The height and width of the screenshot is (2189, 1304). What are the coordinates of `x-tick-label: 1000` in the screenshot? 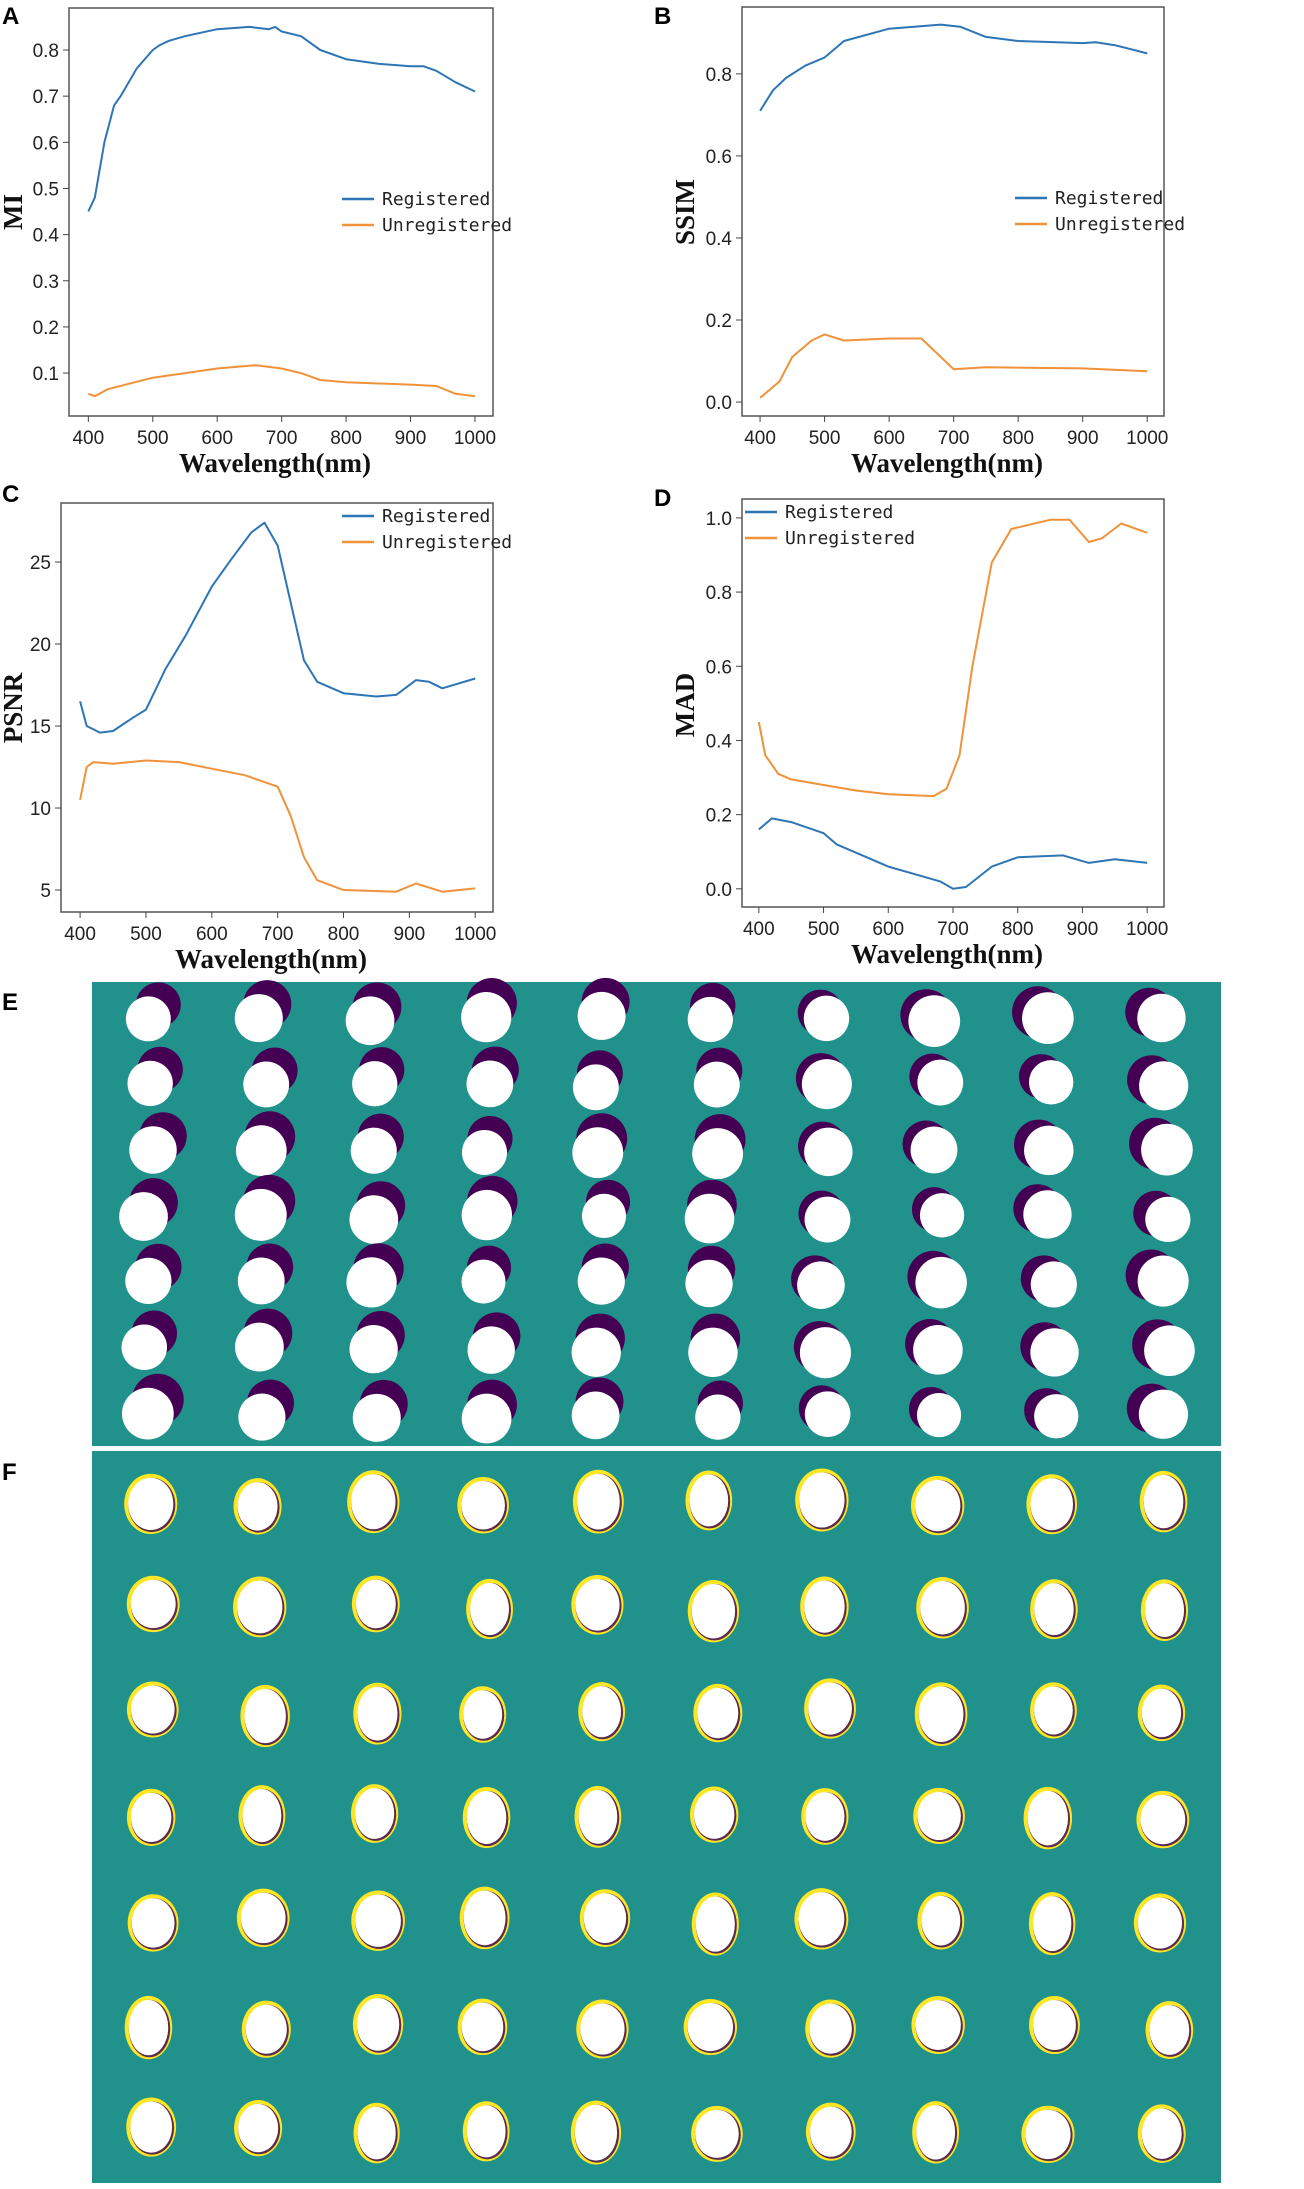 It's located at (1147, 438).